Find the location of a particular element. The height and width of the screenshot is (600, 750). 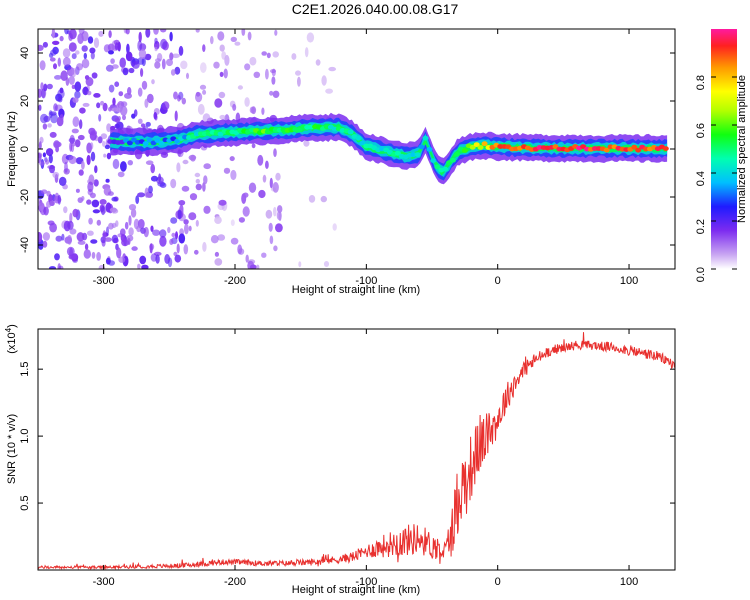

colorbar-tick-label: 0.2 is located at coordinates (701, 226).